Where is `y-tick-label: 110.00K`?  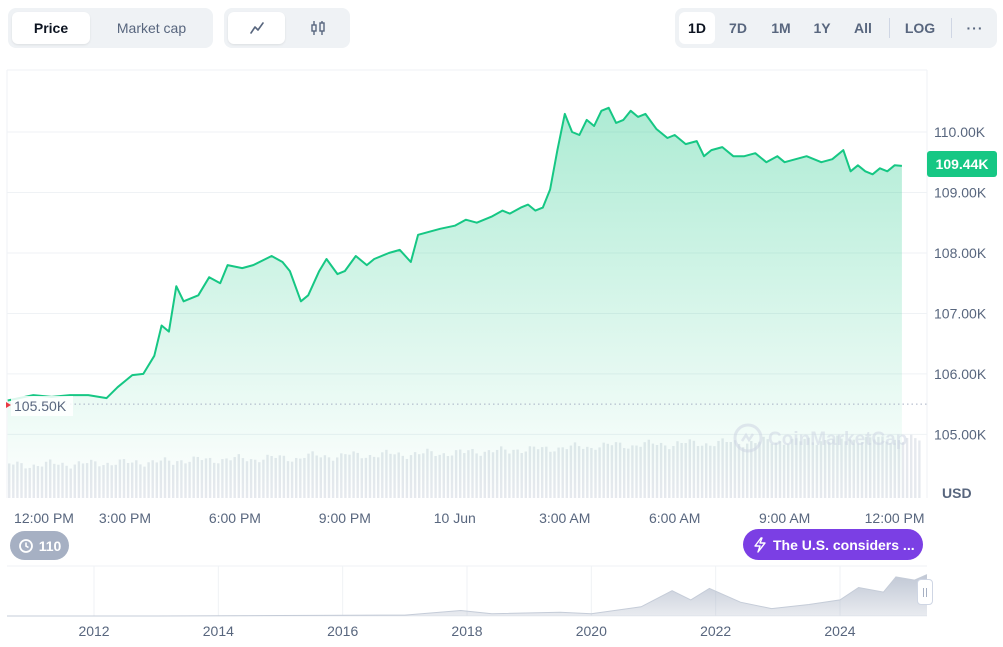 y-tick-label: 110.00K is located at coordinates (960, 132).